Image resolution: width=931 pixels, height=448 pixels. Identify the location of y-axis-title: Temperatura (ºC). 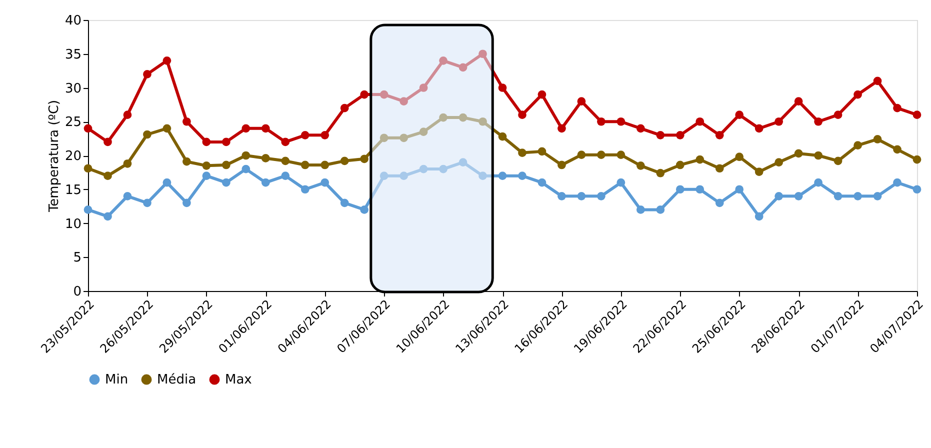
(54, 157).